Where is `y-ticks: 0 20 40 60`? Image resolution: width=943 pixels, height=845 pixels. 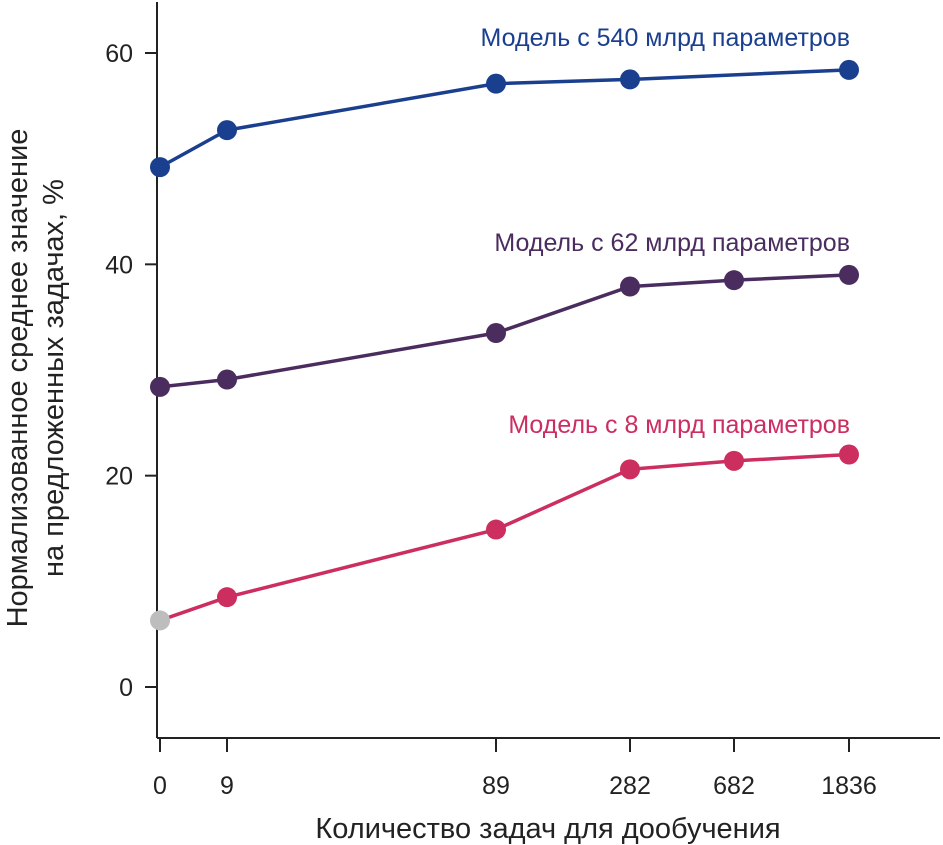
y-ticks: 0 20 40 60 is located at coordinates (131, 371).